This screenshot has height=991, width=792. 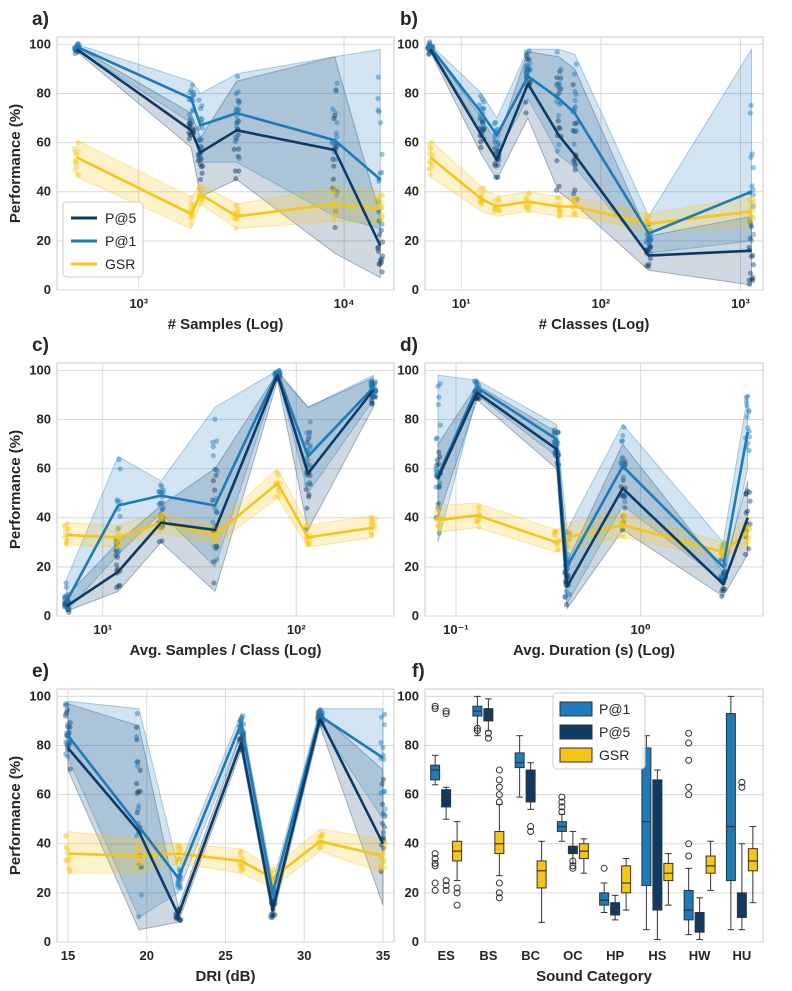 What do you see at coordinates (220, 490) in the screenshot?
I see `series-line-p5` at bounding box center [220, 490].